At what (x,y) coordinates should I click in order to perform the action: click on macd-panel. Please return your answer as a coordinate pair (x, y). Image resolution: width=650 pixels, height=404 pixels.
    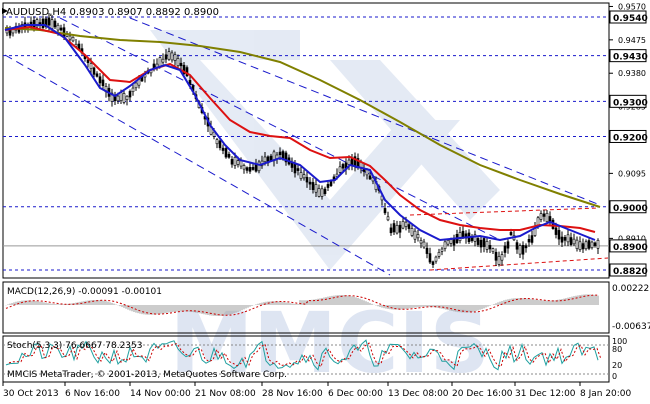
    Looking at the image, I should click on (306, 307).